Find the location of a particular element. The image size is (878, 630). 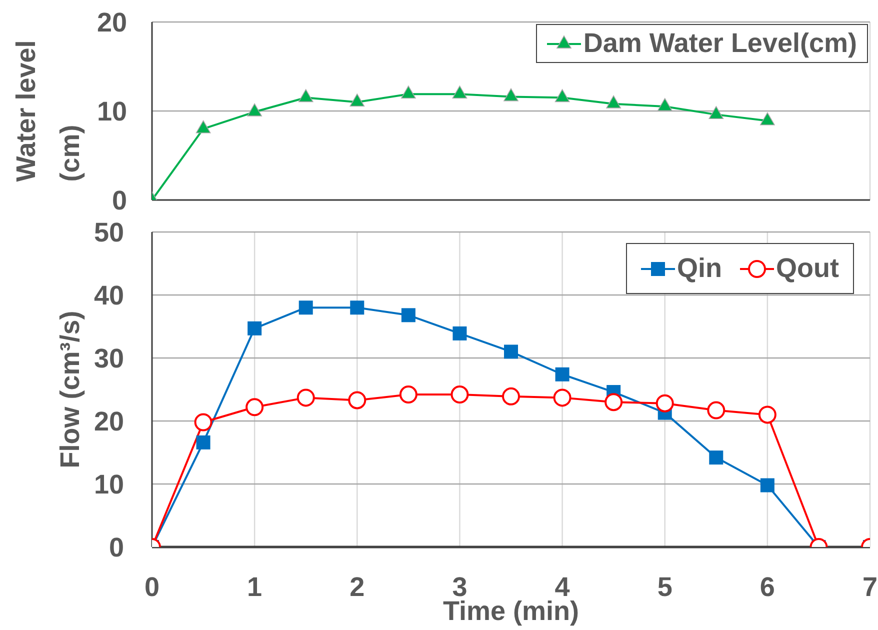

y-tick-label: 50 is located at coordinates (109, 233).